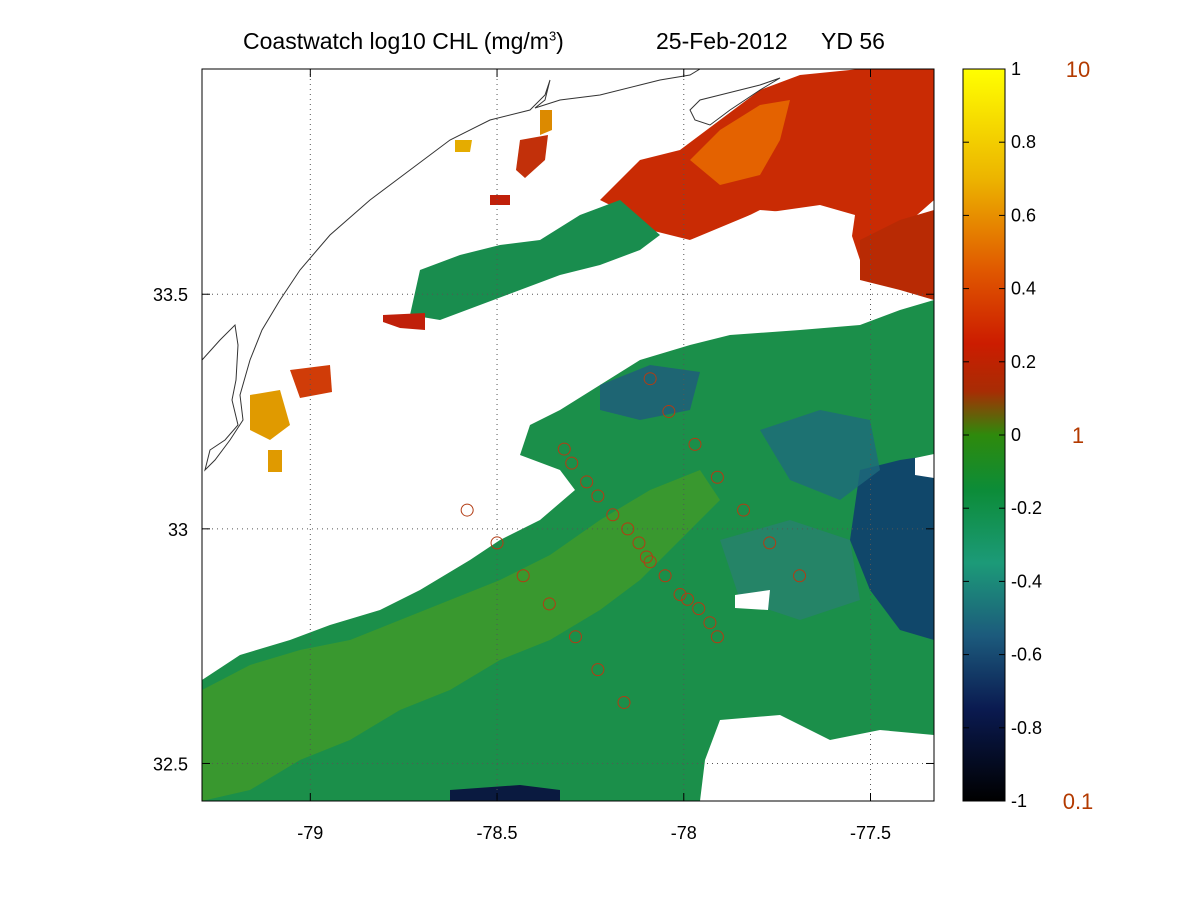 The image size is (1200, 900). I want to click on colorbar-tick-label: -0.6, so click(1026, 655).